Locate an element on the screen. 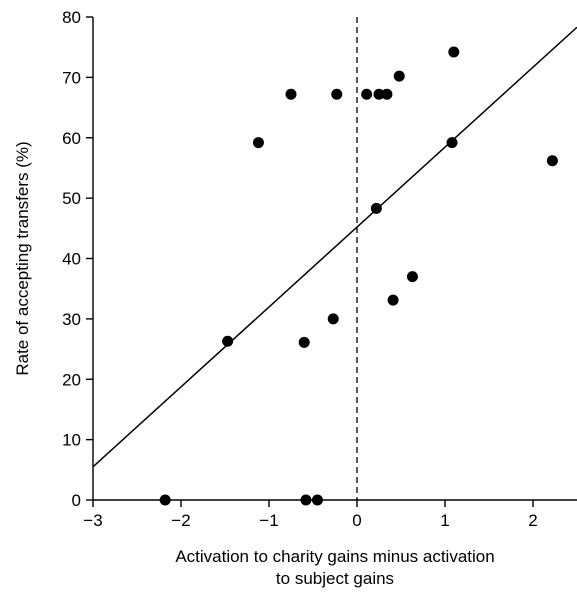 The width and height of the screenshot is (577, 592). x-tick-label: −1 is located at coordinates (268, 520).